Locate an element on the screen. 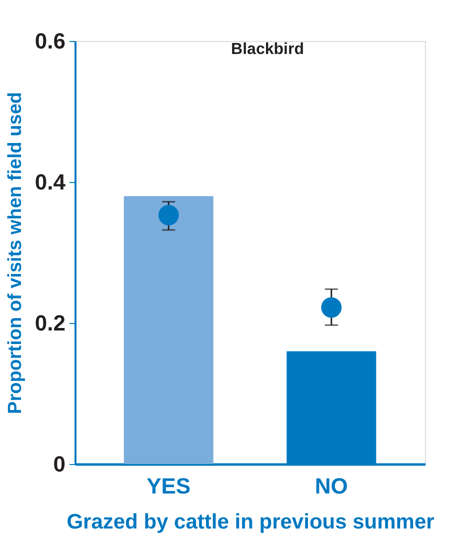 The height and width of the screenshot is (537, 461). y-axis-title: Proportion of visits when field used is located at coordinates (15, 253).